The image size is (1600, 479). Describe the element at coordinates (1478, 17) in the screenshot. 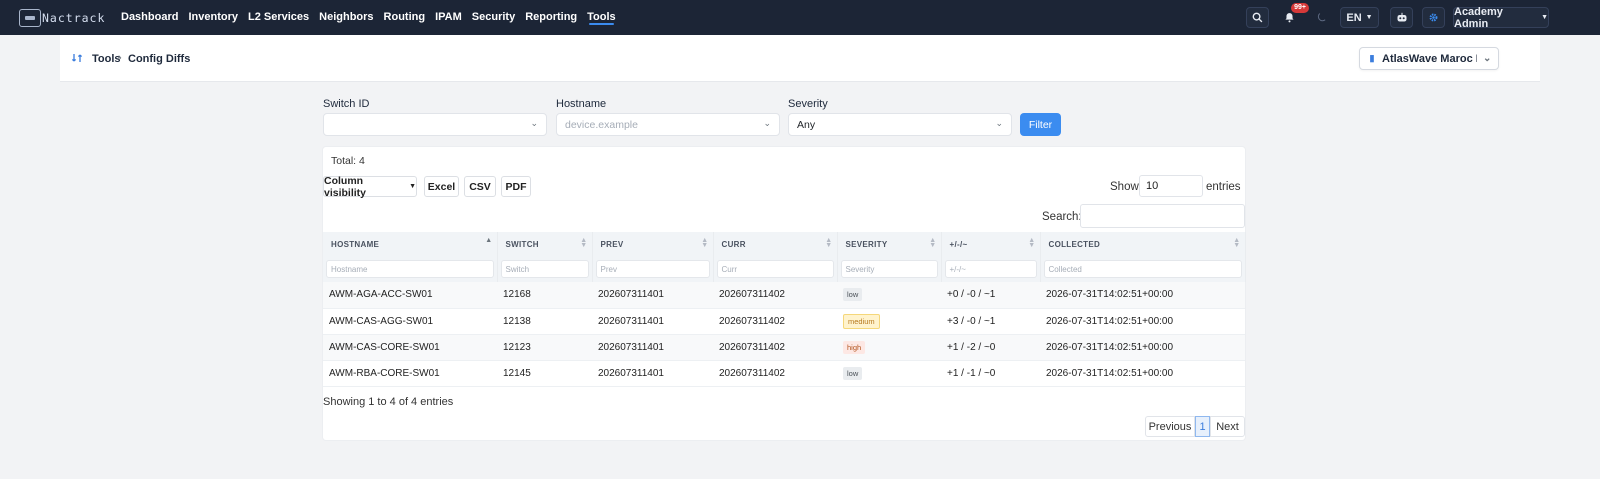

I see `user-name: Academy Admin` at that location.